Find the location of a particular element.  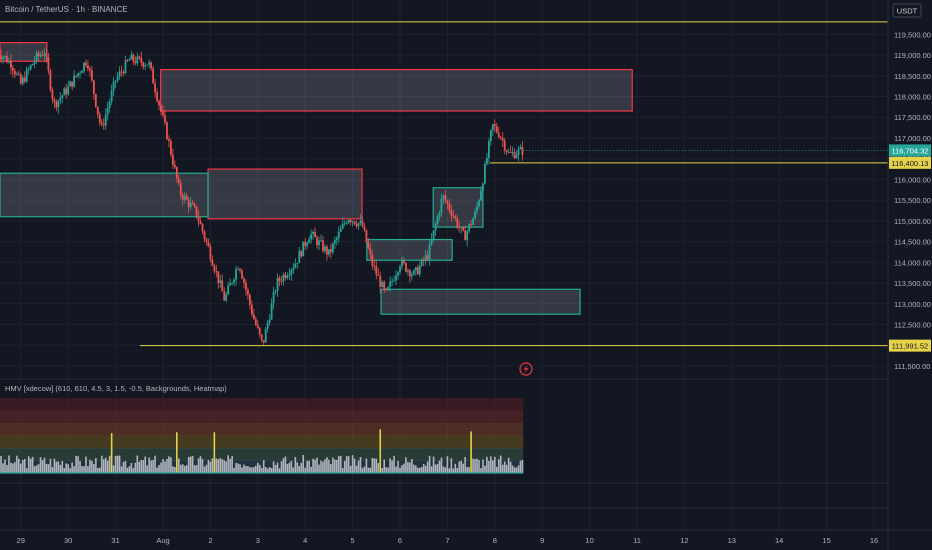

time-tick-label: 10 is located at coordinates (589, 540).